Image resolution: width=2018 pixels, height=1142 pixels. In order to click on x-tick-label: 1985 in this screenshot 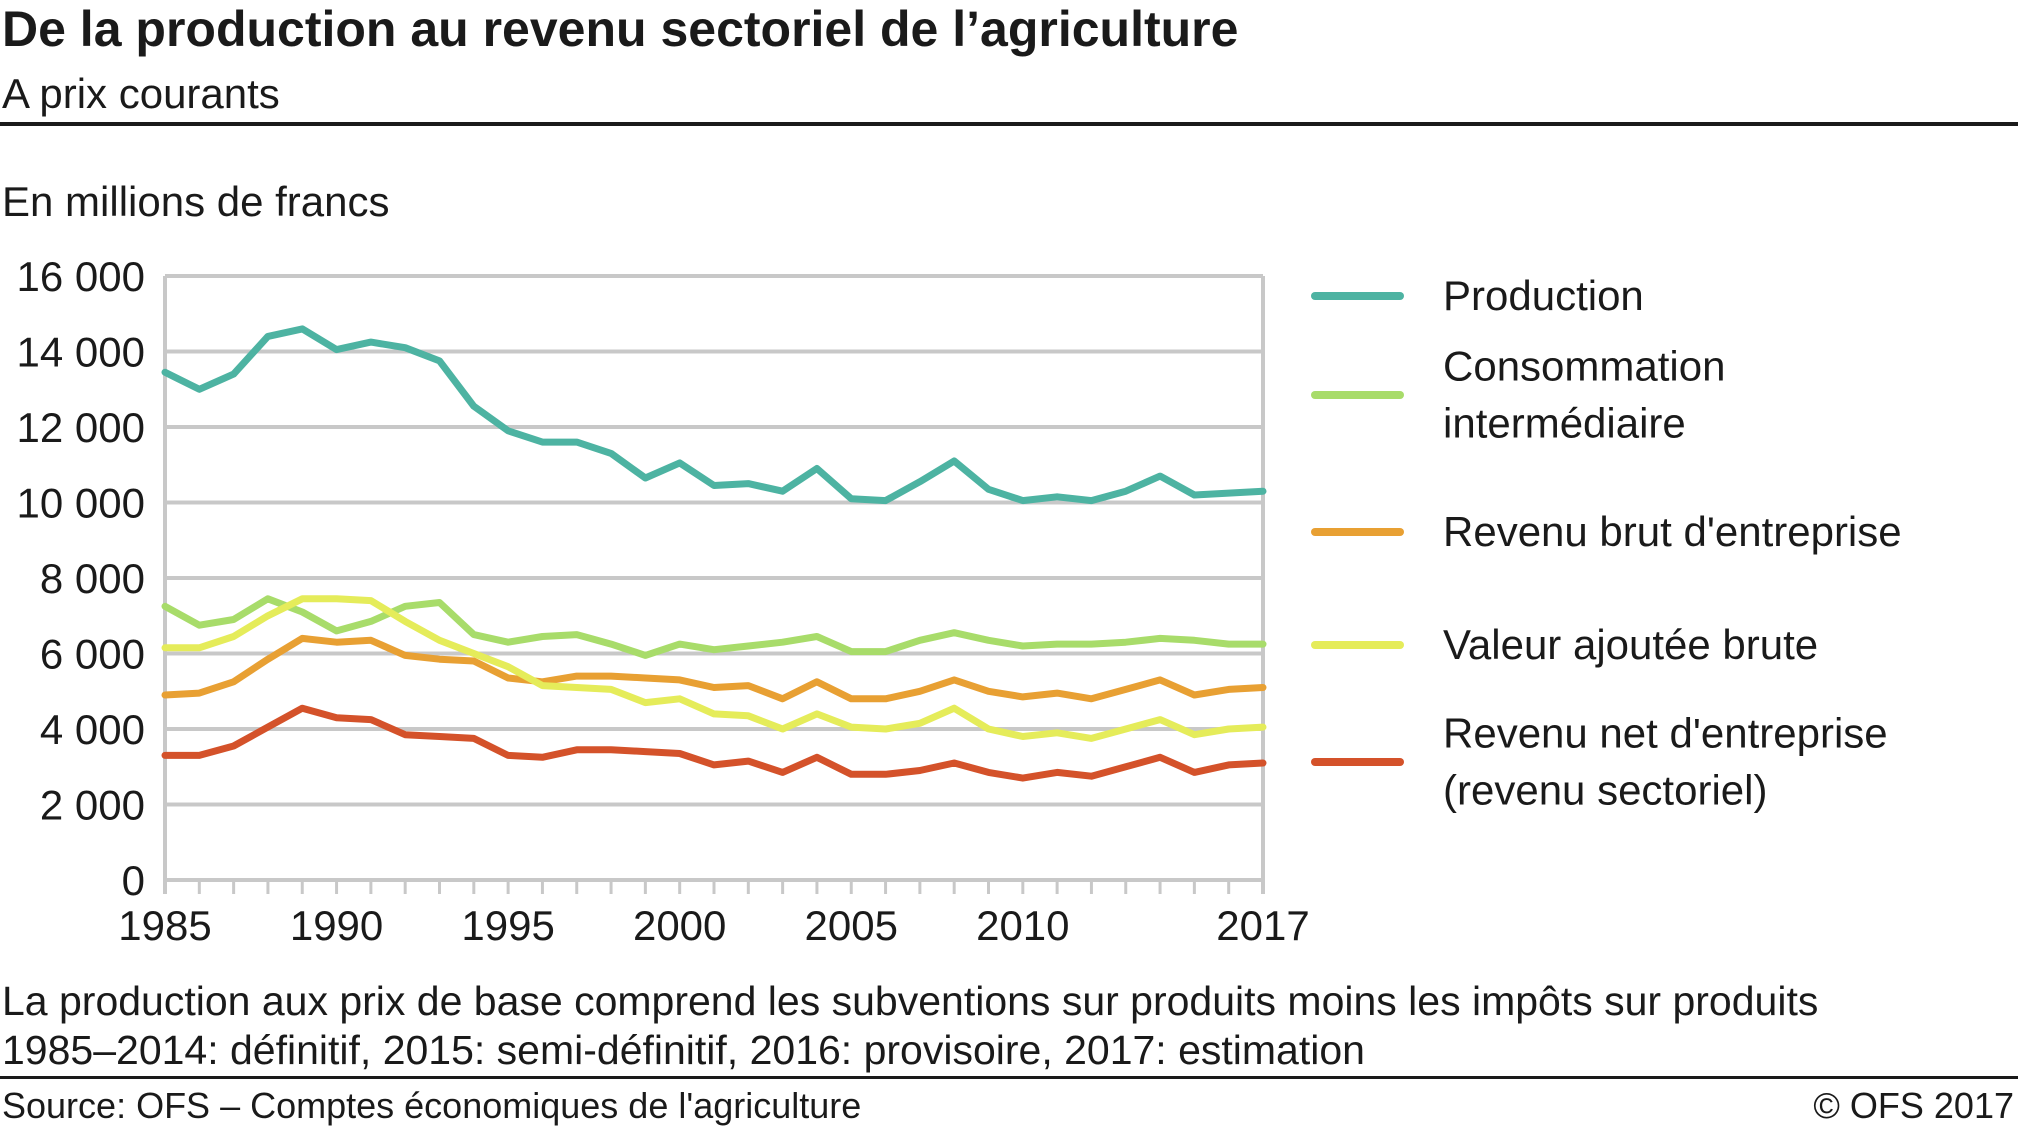, I will do `click(164, 925)`.